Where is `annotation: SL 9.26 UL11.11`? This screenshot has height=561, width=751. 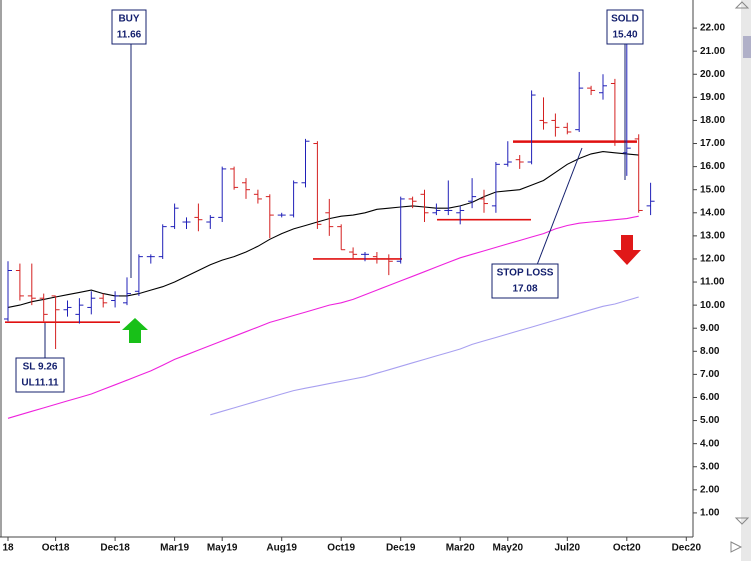 annotation: SL 9.26 UL11.11 is located at coordinates (40, 358).